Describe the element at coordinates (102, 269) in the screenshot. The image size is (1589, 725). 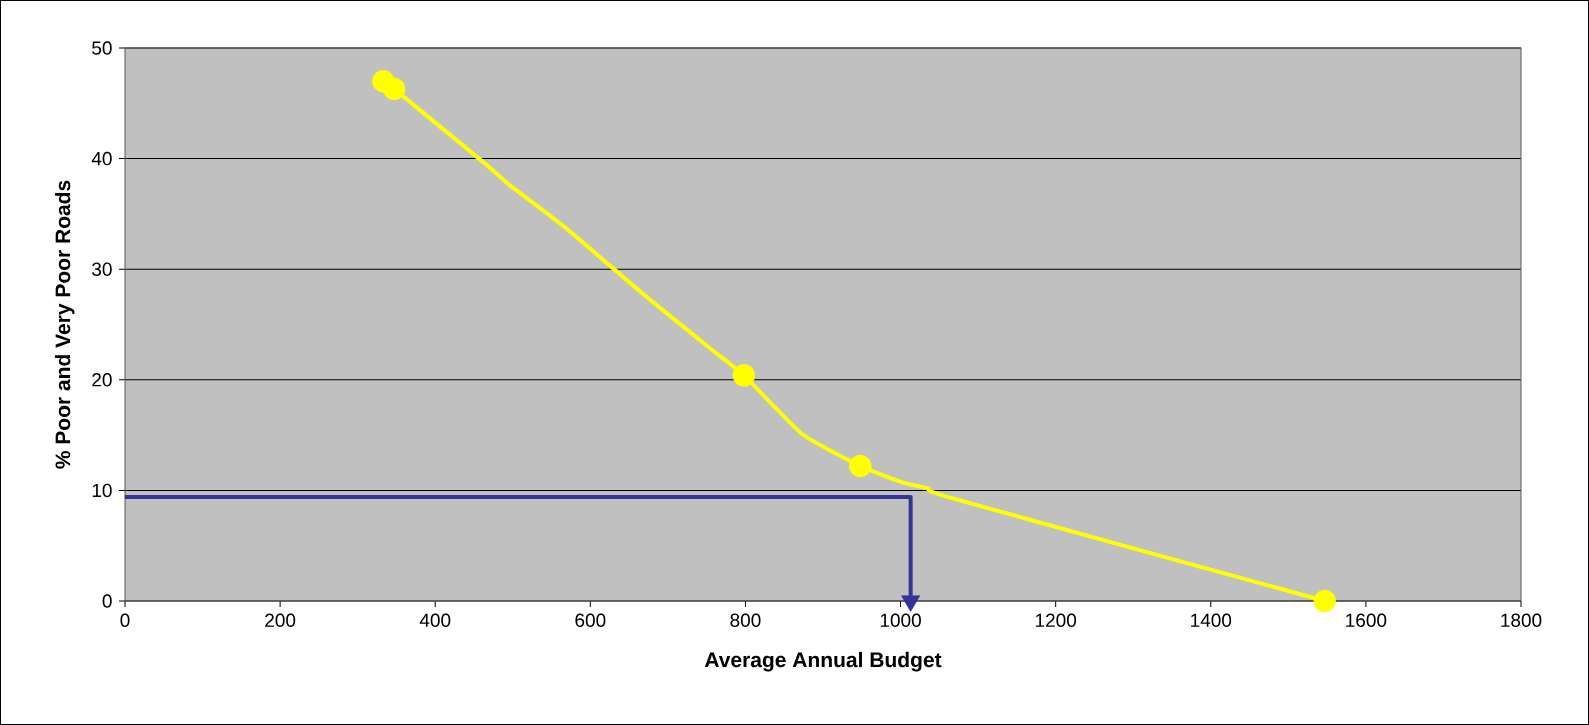
I see `y-tick-label: 30` at that location.